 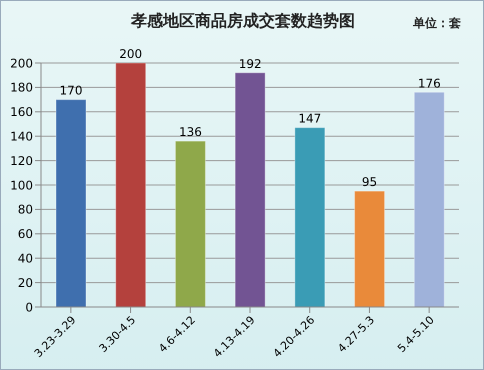 What do you see at coordinates (25, 234) in the screenshot?
I see `y-tick-label: 60` at bounding box center [25, 234].